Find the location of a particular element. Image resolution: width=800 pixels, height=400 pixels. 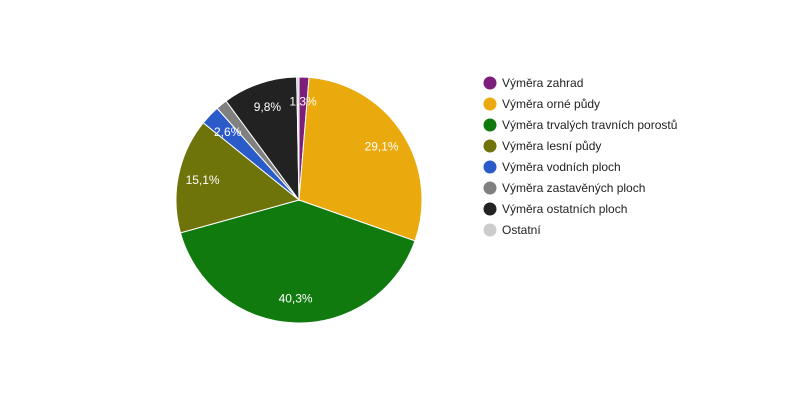

pie-slice-ostatni is located at coordinates (298, 138).